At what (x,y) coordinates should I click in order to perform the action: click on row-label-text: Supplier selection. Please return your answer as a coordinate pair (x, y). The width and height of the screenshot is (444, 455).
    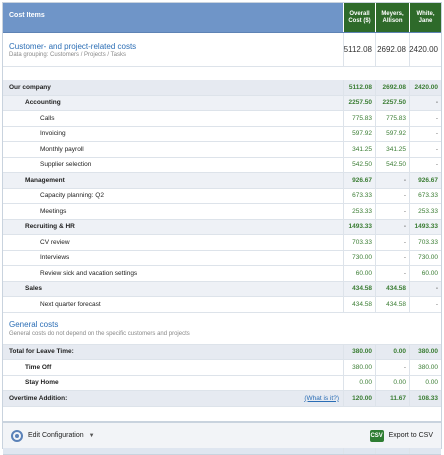
    Looking at the image, I should click on (66, 165).